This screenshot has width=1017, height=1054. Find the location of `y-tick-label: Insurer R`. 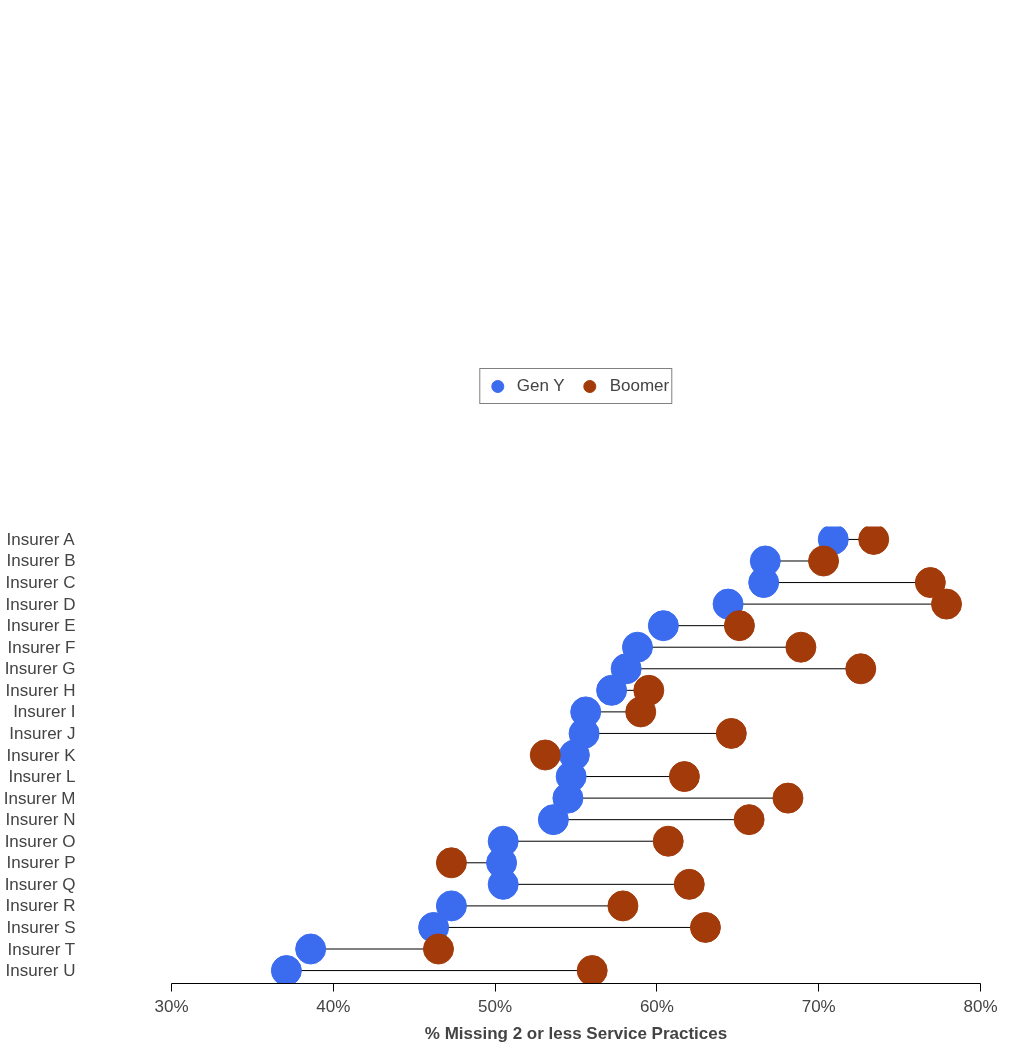

y-tick-label: Insurer R is located at coordinates (40, 906).